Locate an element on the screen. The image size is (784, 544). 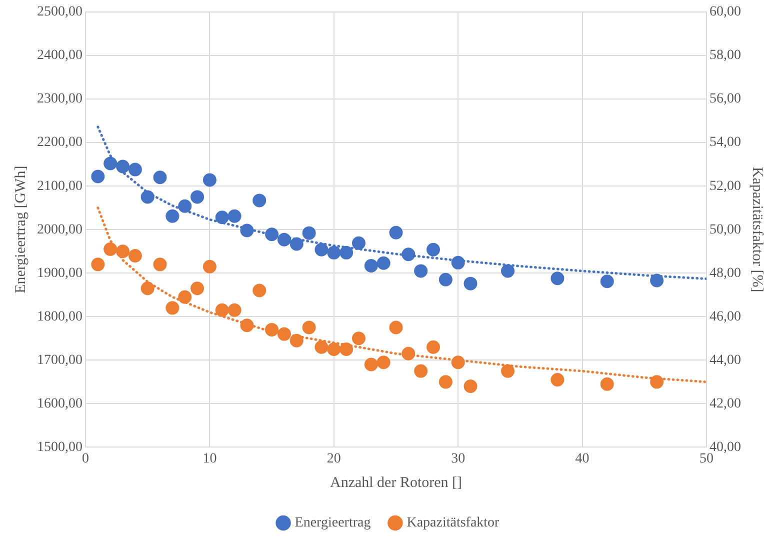
y2-tick-label: 44,00 is located at coordinates (725, 360).